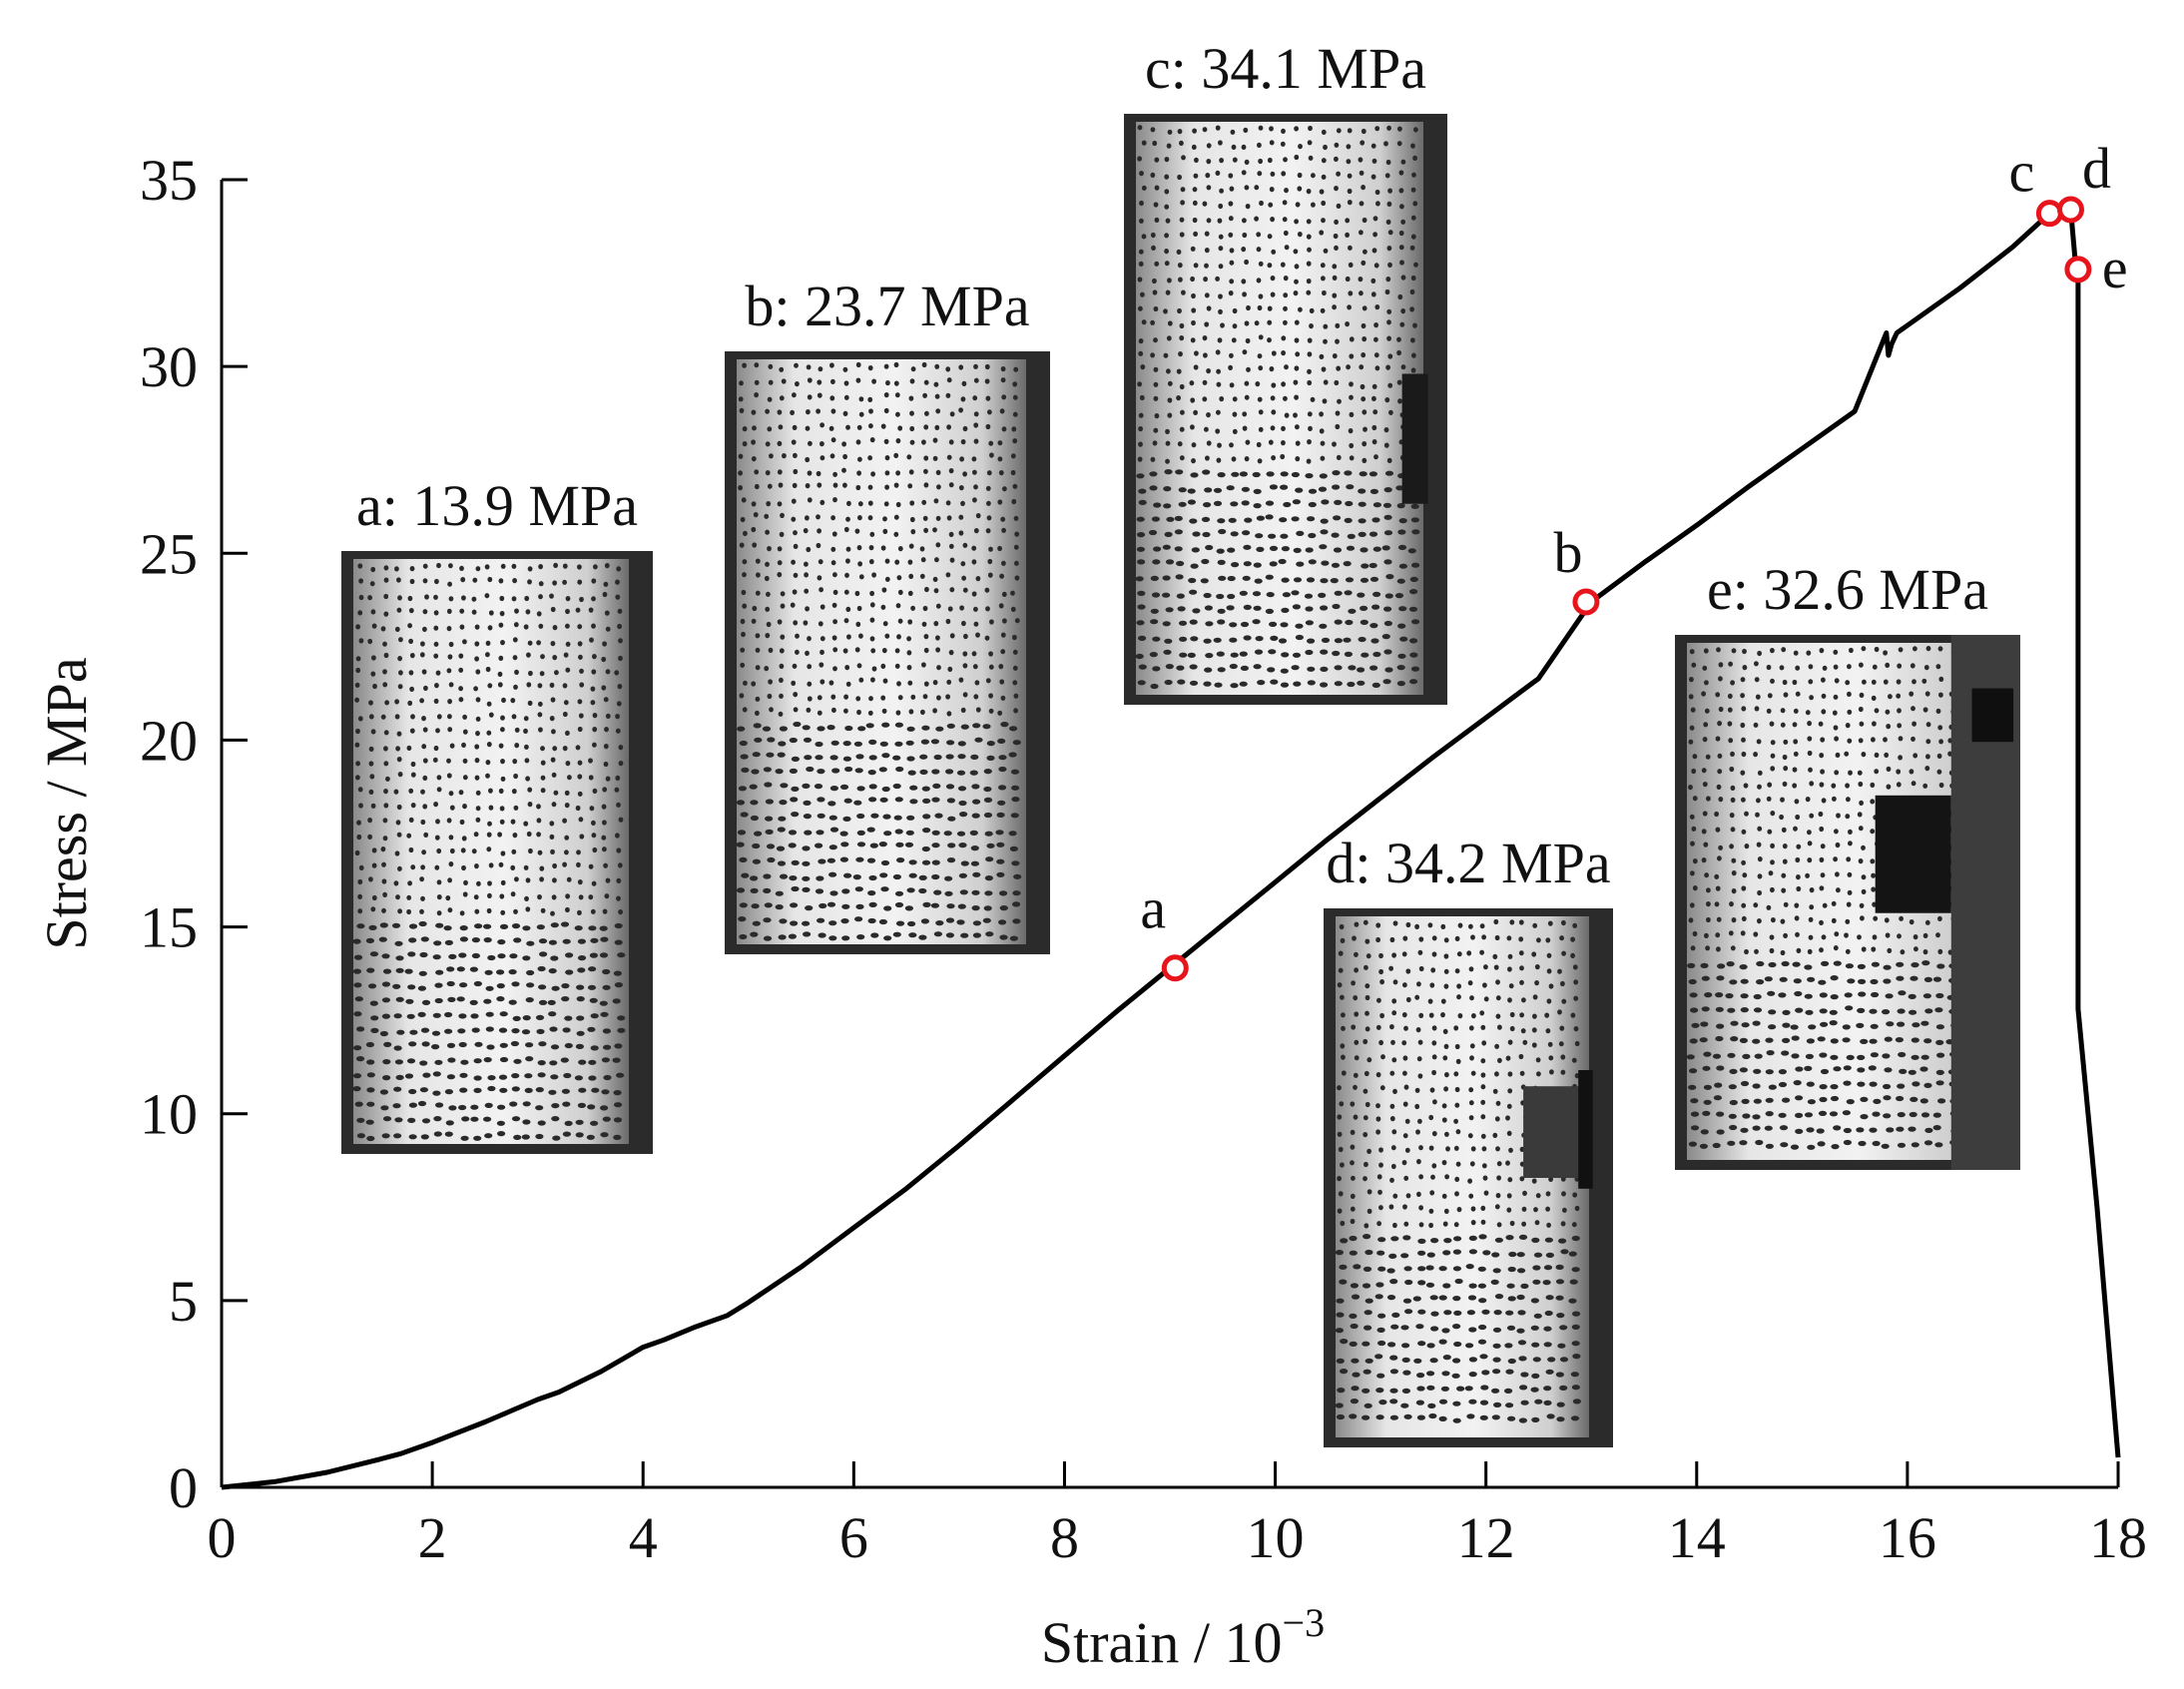  I want to click on y-axis-title: Stress / MPa, so click(67, 803).